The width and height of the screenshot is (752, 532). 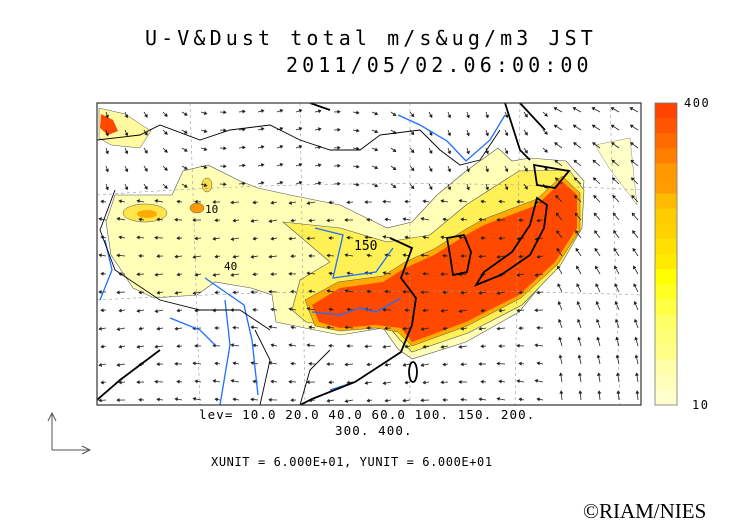 What do you see at coordinates (616, 171) in the screenshot?
I see `dust-patch-pacific` at bounding box center [616, 171].